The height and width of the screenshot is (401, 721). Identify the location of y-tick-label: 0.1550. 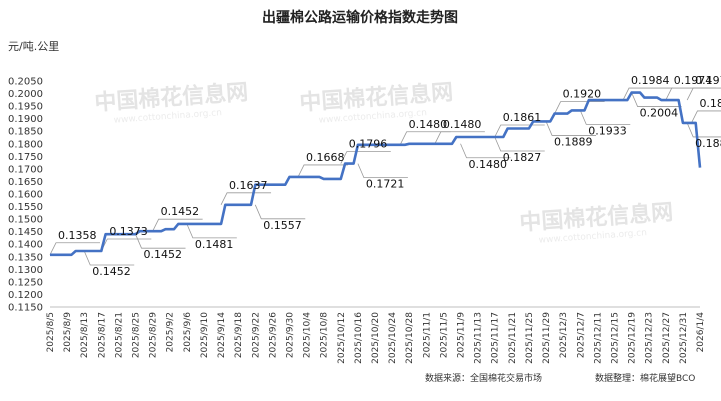
(25, 207).